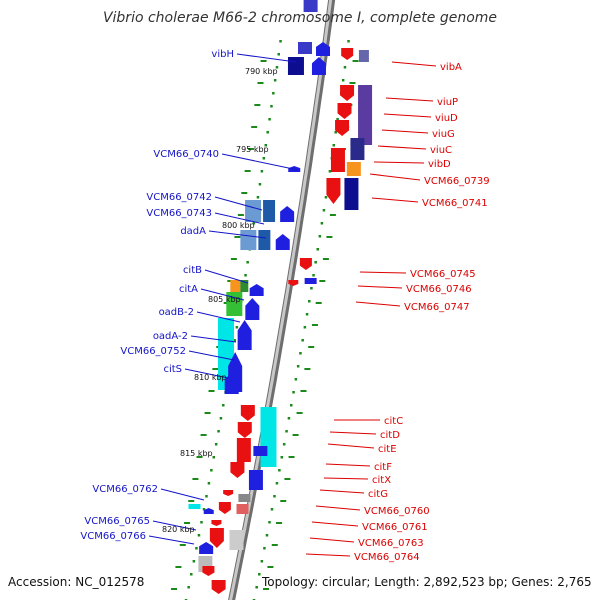 The image size is (600, 600). I want to click on kbp-label: 815 kbp, so click(196, 453).